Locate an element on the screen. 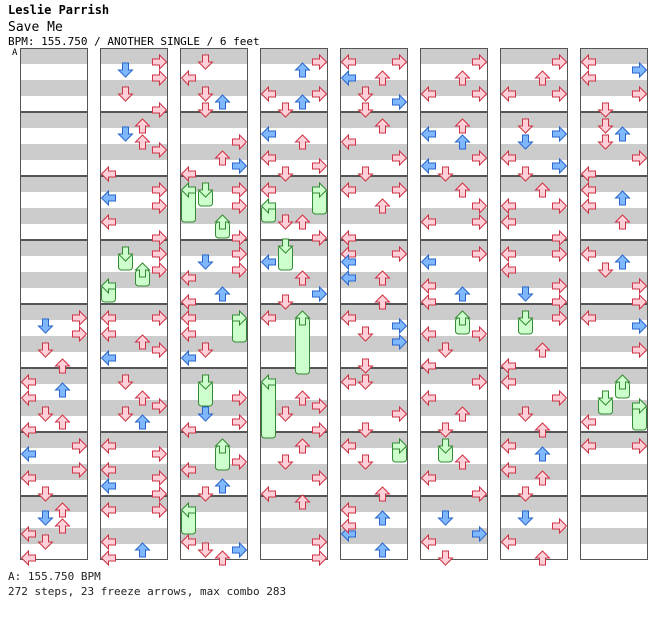  freeze-arrow-head-up is located at coordinates (462, 318).